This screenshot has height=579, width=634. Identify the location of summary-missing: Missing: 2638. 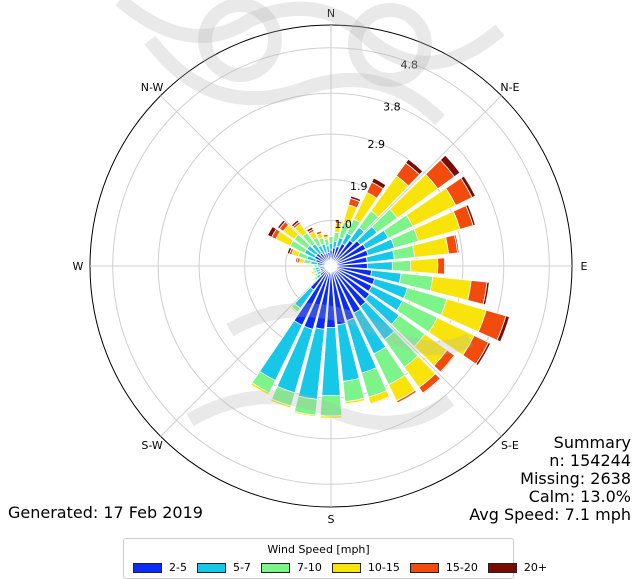
(575, 478).